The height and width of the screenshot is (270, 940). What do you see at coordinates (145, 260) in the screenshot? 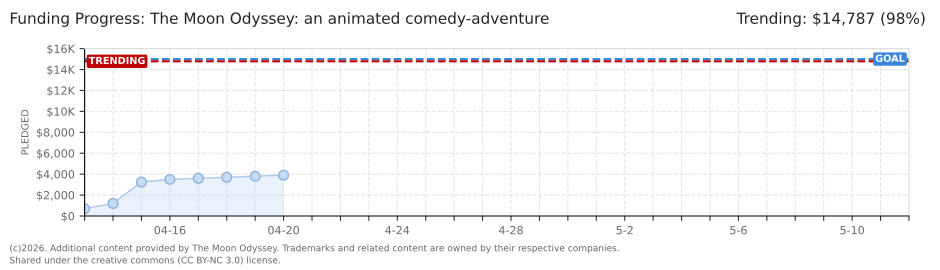
I see `text: Shared under the creative commons (CC BY-NC 3.0) license.` at bounding box center [145, 260].